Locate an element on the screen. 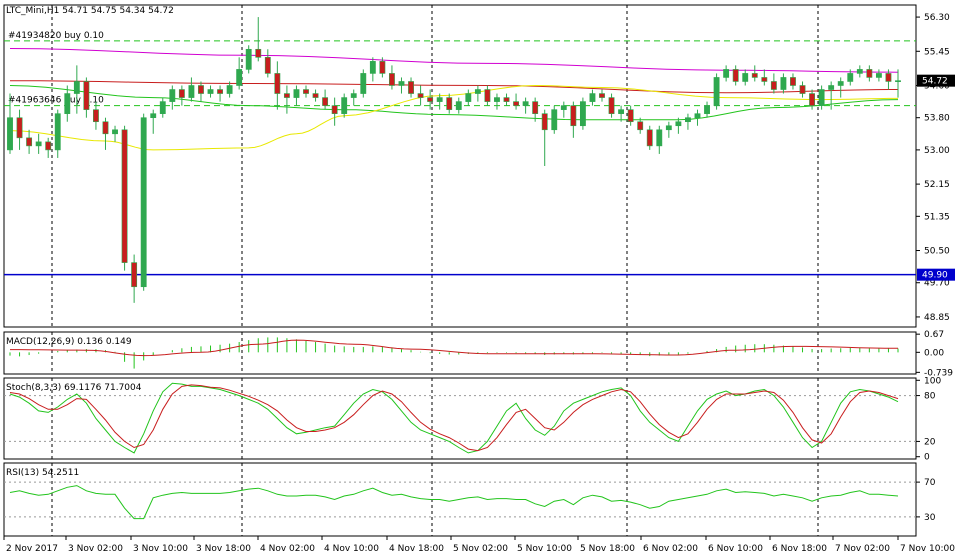 The width and height of the screenshot is (961, 559). macd-panel: MACD(12,26,9) 0.136 0.149 0.67 0.00 -0.739 is located at coordinates (479, 354).